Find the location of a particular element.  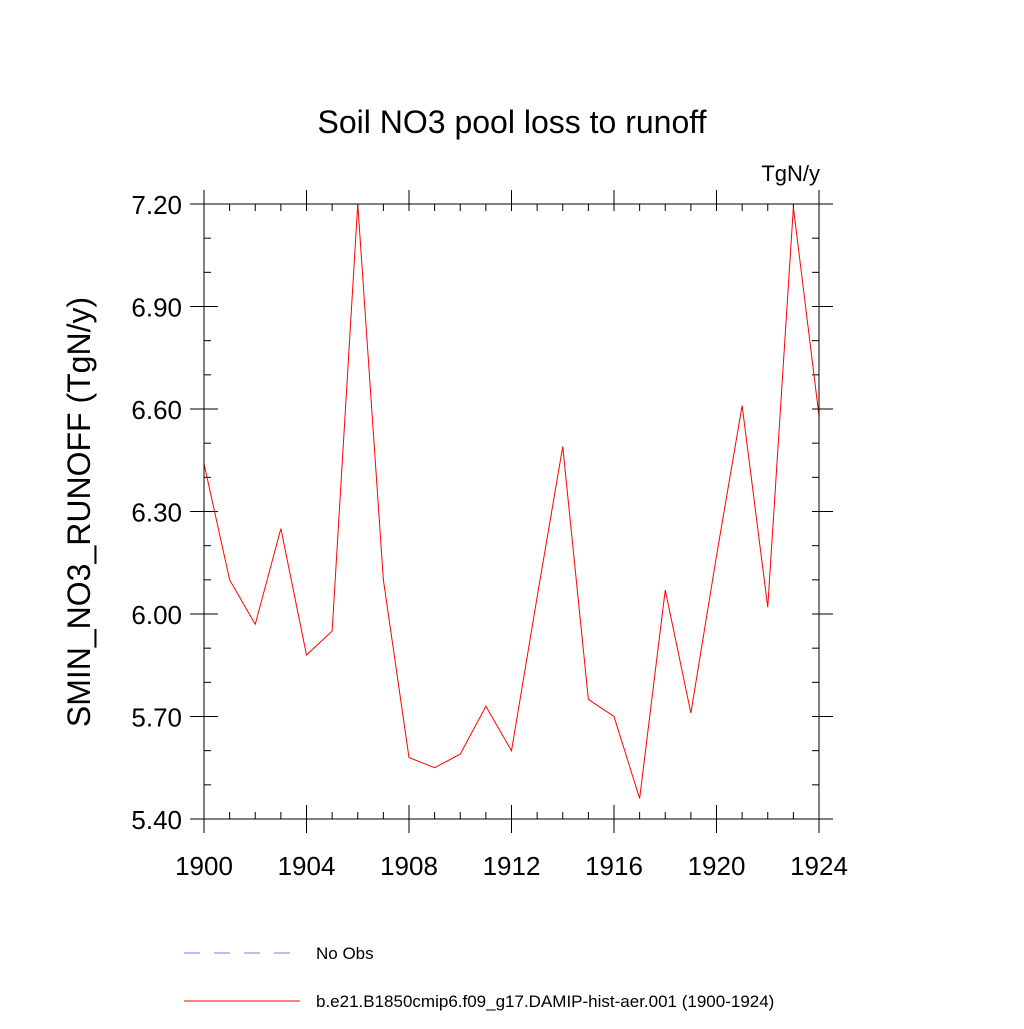

x-tick-label: 1916 is located at coordinates (614, 866).